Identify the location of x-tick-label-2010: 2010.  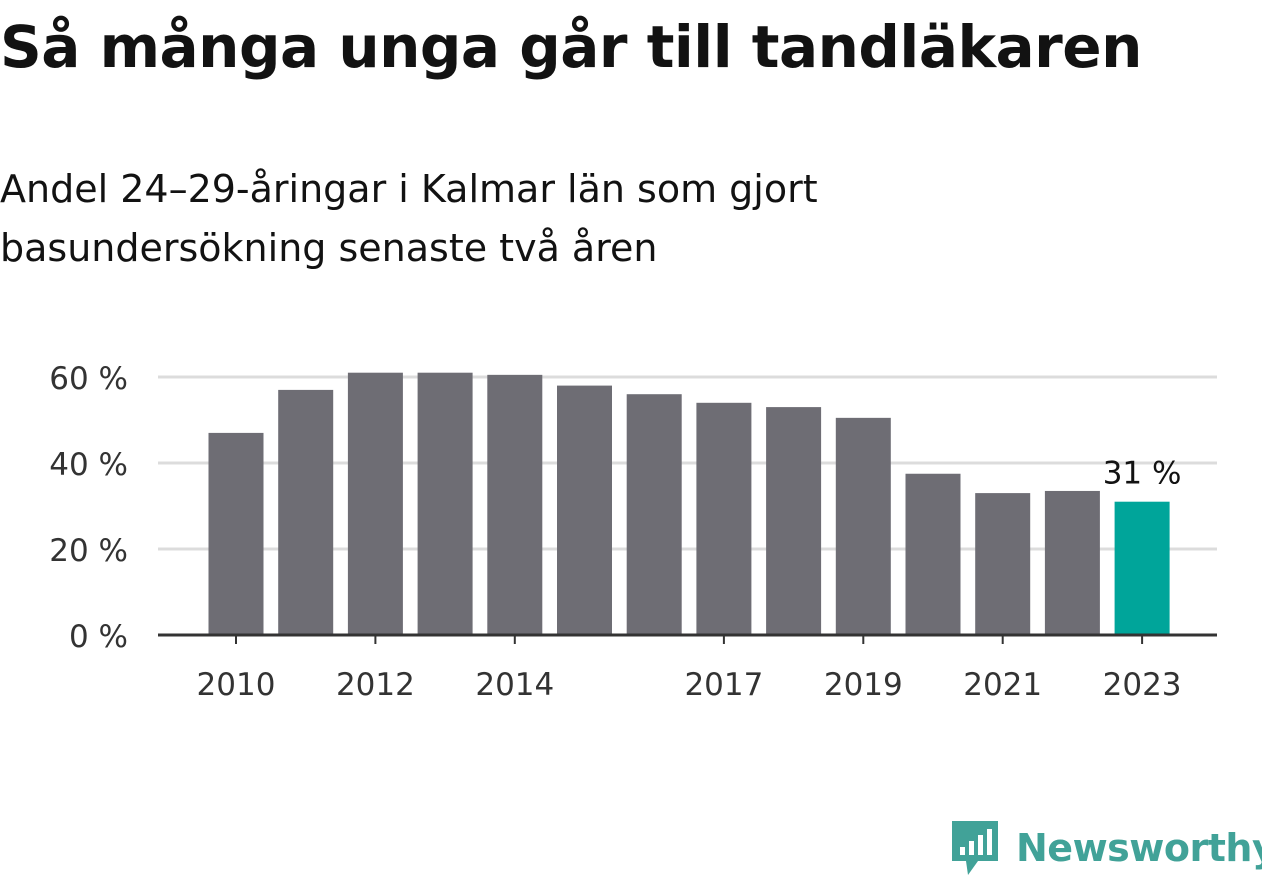
(236, 685).